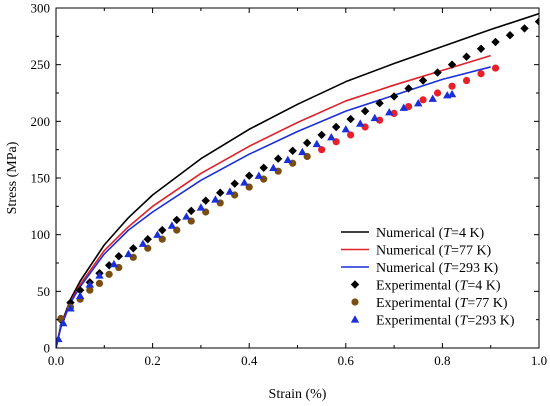  Describe the element at coordinates (434, 251) in the screenshot. I see `legend-label: Numerical (T=77 K)` at that location.